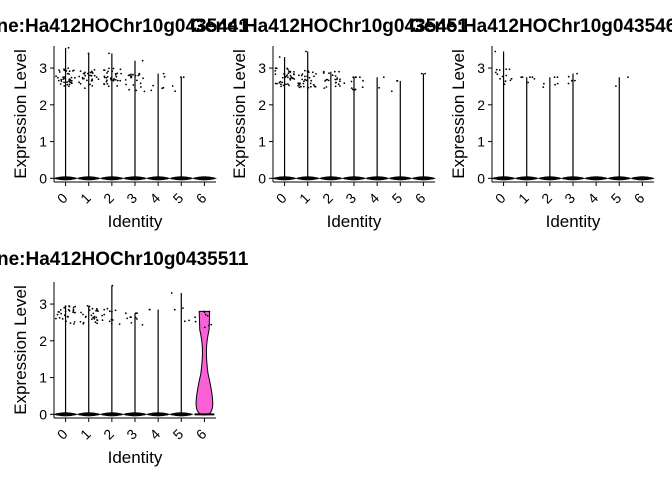 Image resolution: width=672 pixels, height=480 pixels. Describe the element at coordinates (154, 198) in the screenshot. I see `x-tick-label: 4` at that location.